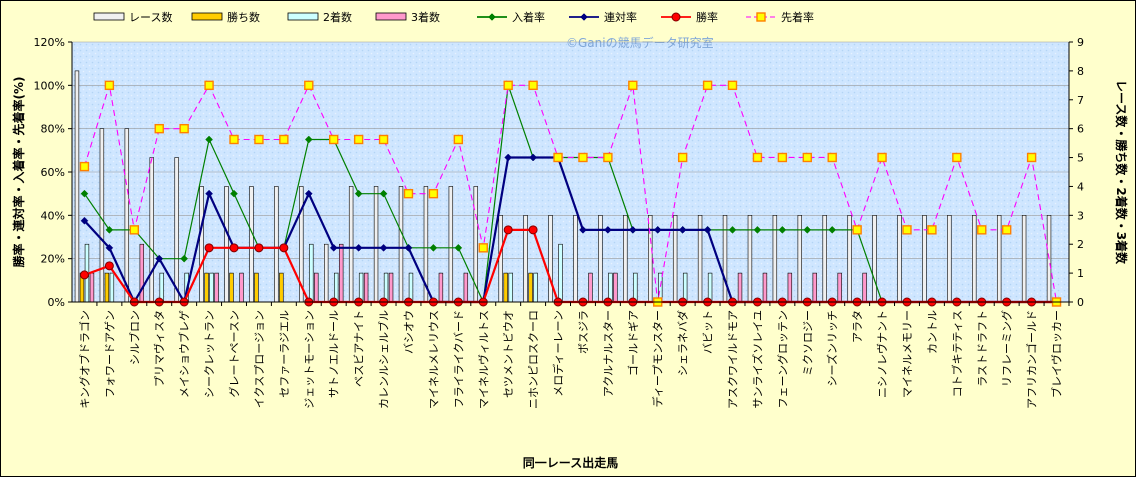 The image size is (1136, 477). What do you see at coordinates (1080, 215) in the screenshot?
I see `y-right-tick-label: 3` at bounding box center [1080, 215].